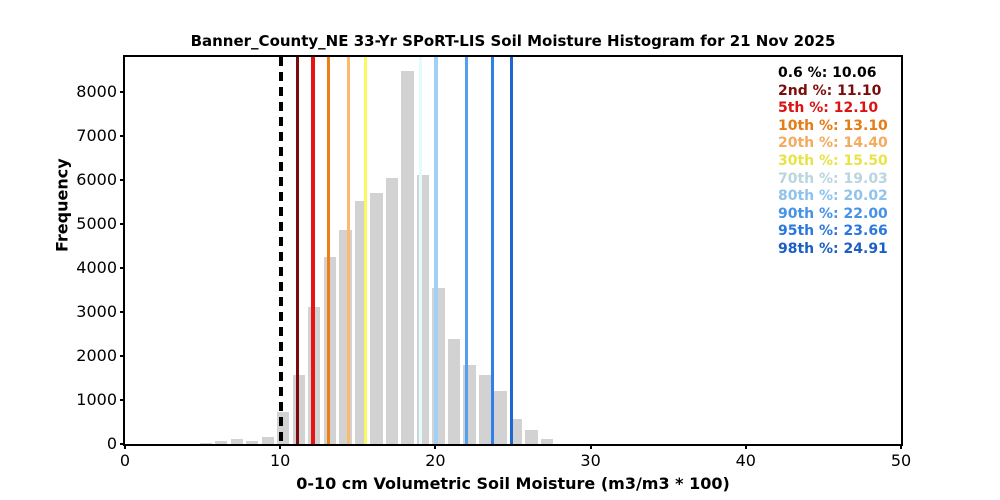 This screenshot has height=500, width=1000. I want to click on percentile-line-98th, so click(511, 250).